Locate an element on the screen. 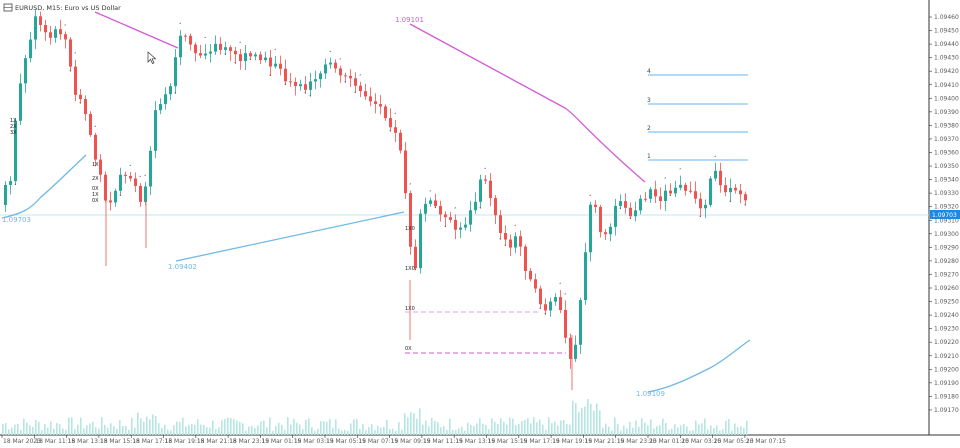 The image size is (960, 448). ma-line-cyan-left is located at coordinates (44, 186).